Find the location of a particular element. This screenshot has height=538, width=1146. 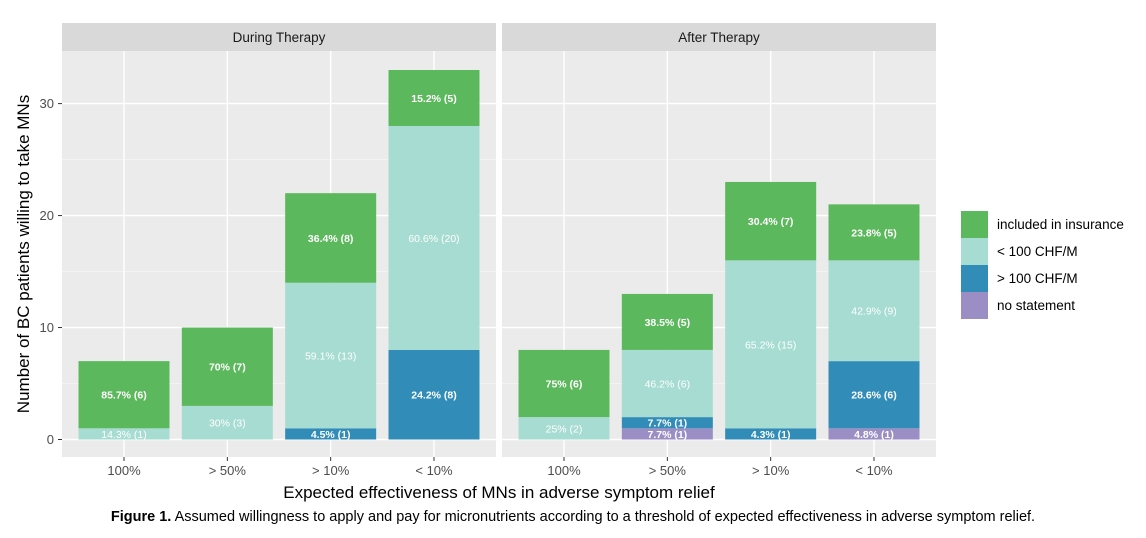

bar-segment-label: 25% (2) is located at coordinates (564, 429).